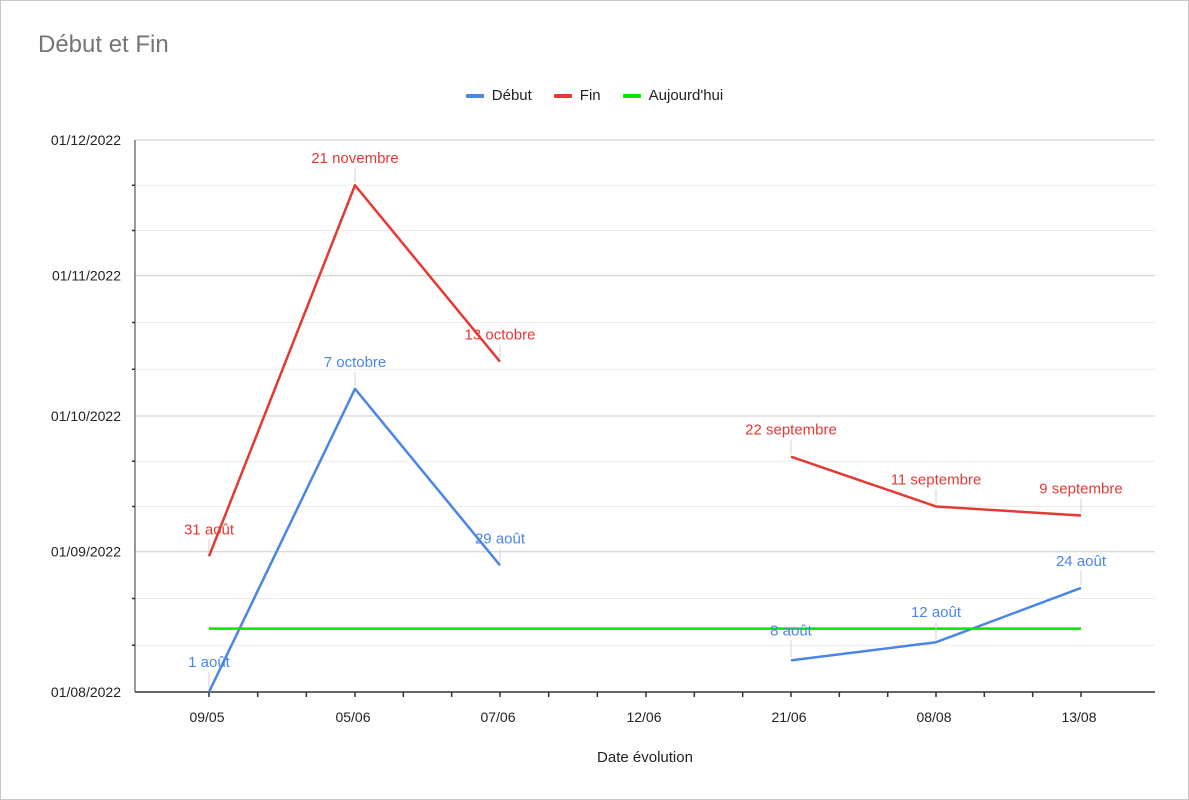 The image size is (1189, 800). Describe the element at coordinates (686, 95) in the screenshot. I see `legend-label-aujourdhui: Aujourd'hui` at that location.